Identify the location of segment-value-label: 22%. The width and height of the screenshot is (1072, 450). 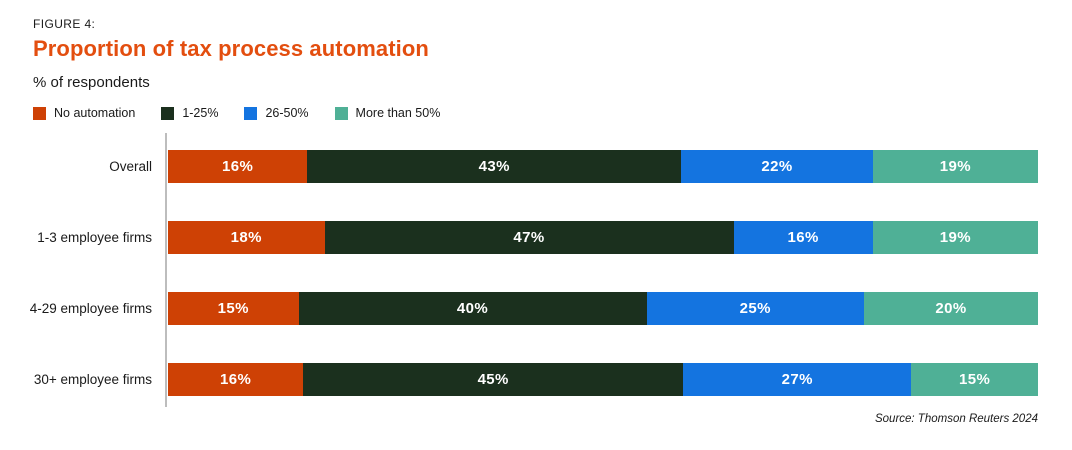
(777, 166).